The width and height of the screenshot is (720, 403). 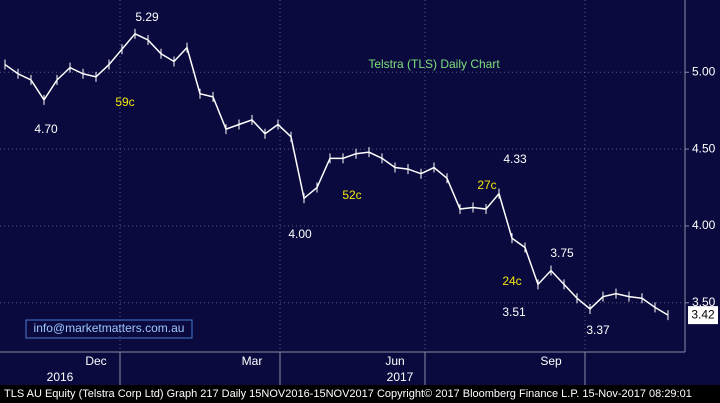 What do you see at coordinates (394, 361) in the screenshot?
I see `x-tick-label: Jun` at bounding box center [394, 361].